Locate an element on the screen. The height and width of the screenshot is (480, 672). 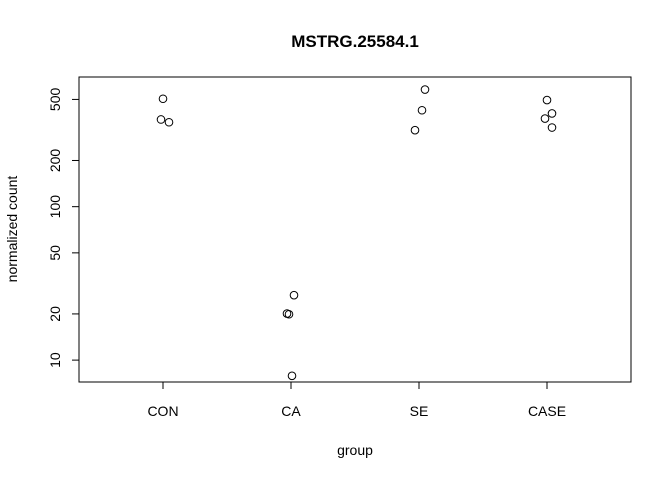
y-axis-label: normalized count is located at coordinates (12, 229).